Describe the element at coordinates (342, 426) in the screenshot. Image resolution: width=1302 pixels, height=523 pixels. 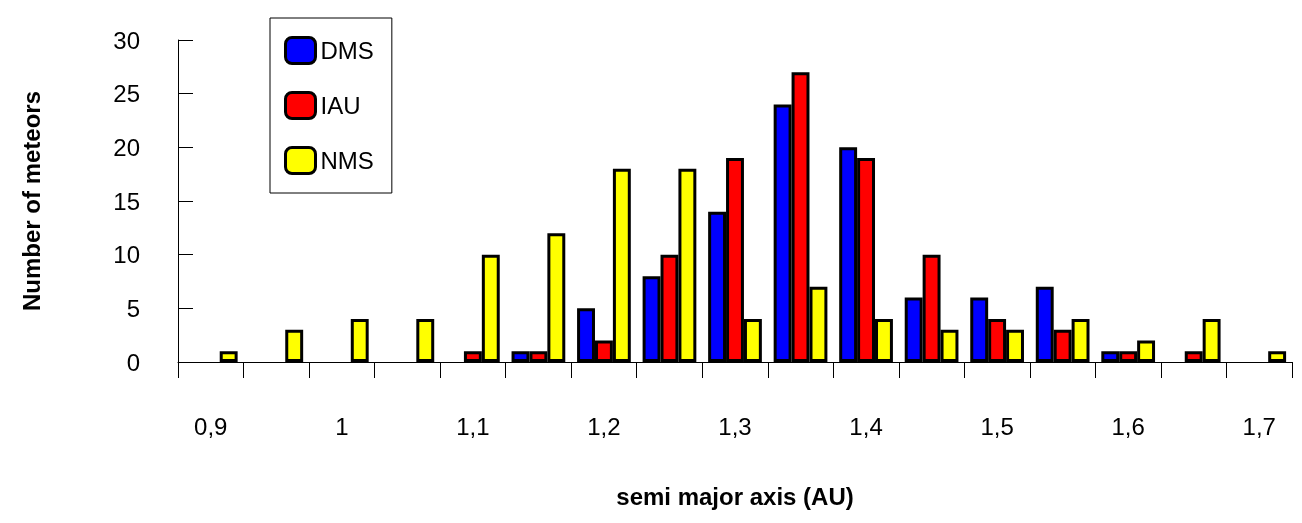
I see `x-tick-label: 1` at that location.